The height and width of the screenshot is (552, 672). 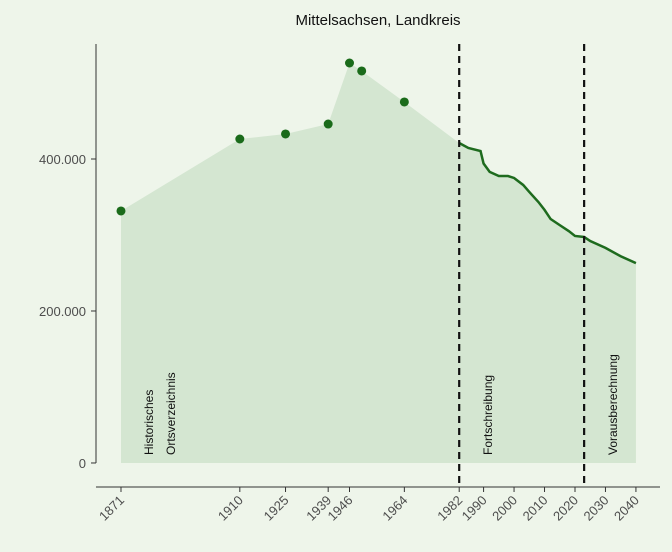 What do you see at coordinates (82, 463) in the screenshot?
I see `y-tick-label: 0` at bounding box center [82, 463].